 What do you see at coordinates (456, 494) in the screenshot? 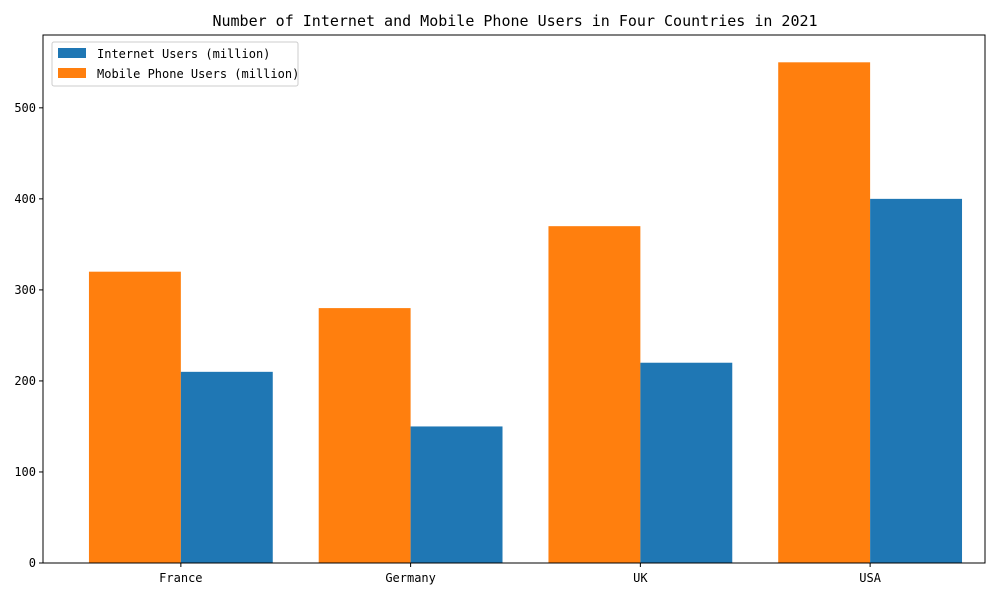
I see `bar-internet-germany` at bounding box center [456, 494].